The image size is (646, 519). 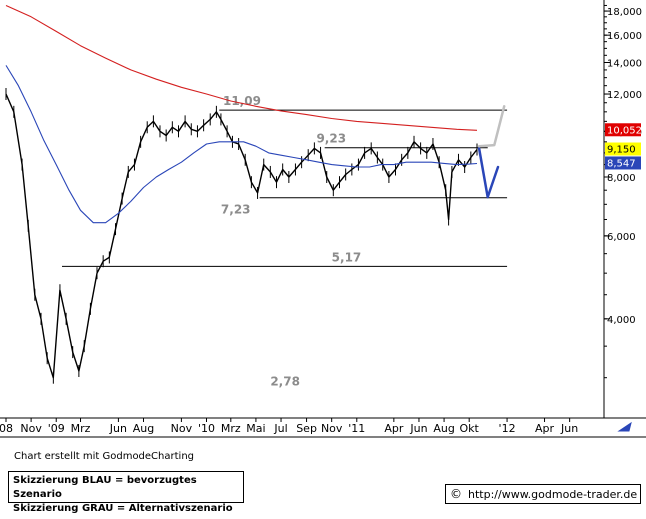 What do you see at coordinates (553, 494) in the screenshot?
I see `source-url: http://www.godmode-trader.de` at bounding box center [553, 494].